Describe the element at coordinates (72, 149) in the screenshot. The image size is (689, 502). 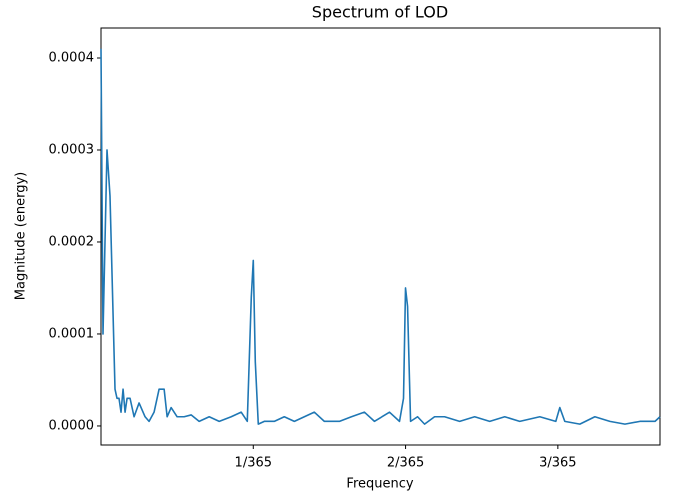
I see `y-tick-label: 0.0003` at that location.